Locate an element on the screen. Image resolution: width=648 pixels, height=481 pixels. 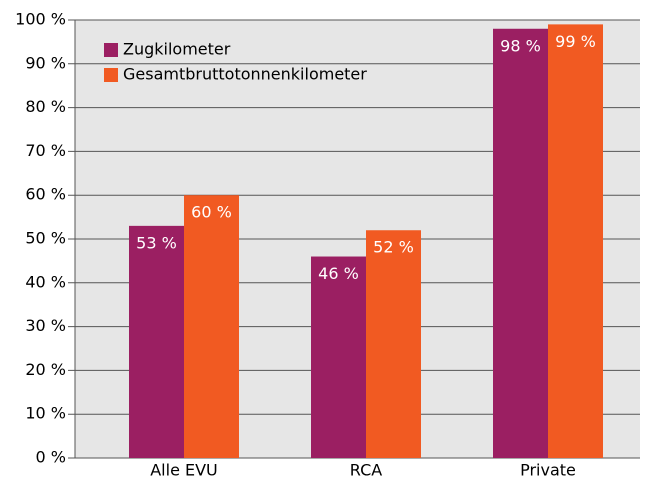
y-tick-label: 0 % is located at coordinates (51, 457).